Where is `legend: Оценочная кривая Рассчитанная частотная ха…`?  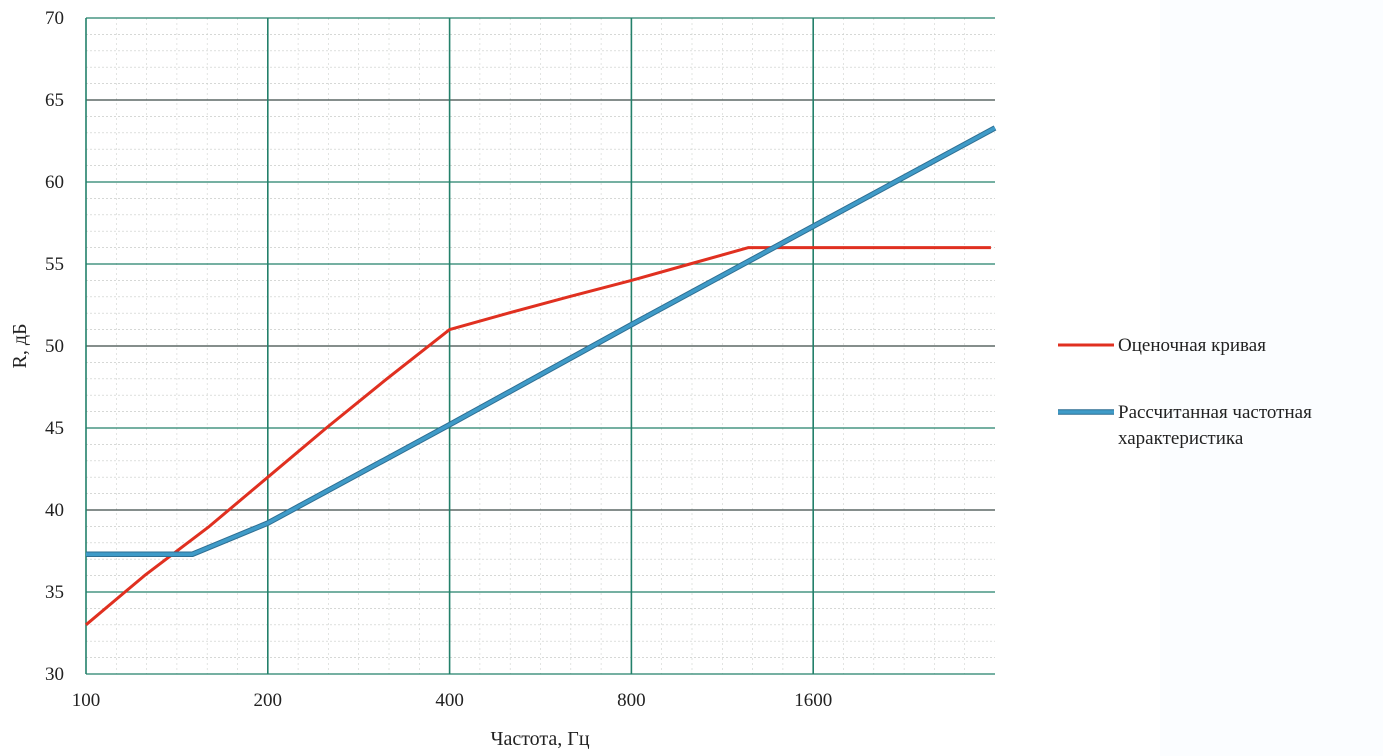 legend: Оценочная кривая Рассчитанная частотная ха… is located at coordinates (1185, 392).